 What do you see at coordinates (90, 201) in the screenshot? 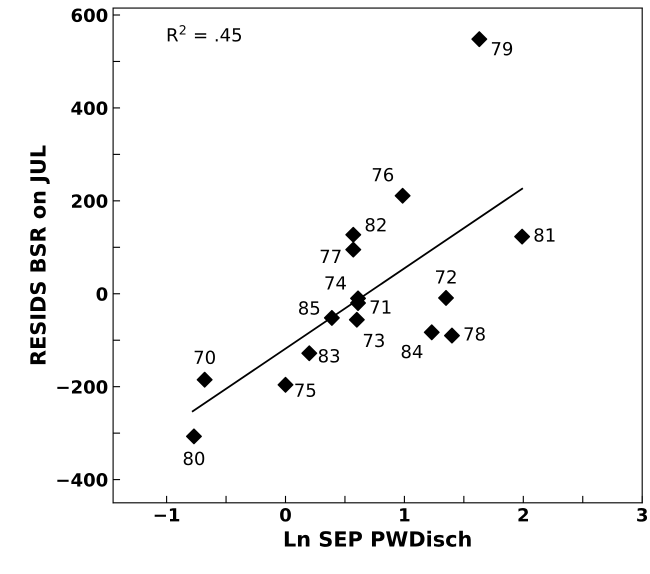
I see `y-tick-label: 200` at bounding box center [90, 201].